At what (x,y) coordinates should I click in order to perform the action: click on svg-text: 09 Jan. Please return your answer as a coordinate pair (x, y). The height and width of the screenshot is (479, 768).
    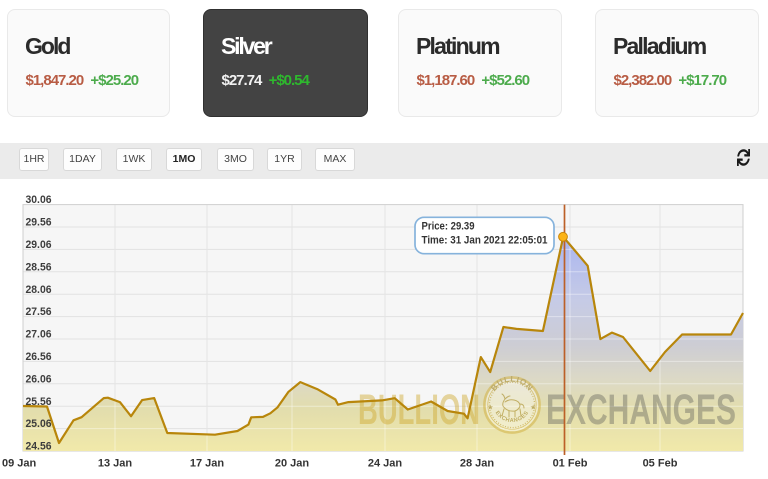
    Looking at the image, I should click on (19, 464).